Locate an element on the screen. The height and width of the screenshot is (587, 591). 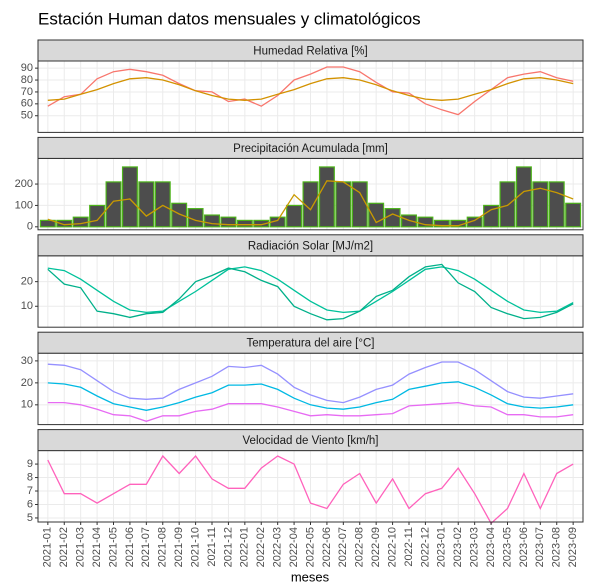
x-tick-label: 2023-08 is located at coordinates (557, 547).